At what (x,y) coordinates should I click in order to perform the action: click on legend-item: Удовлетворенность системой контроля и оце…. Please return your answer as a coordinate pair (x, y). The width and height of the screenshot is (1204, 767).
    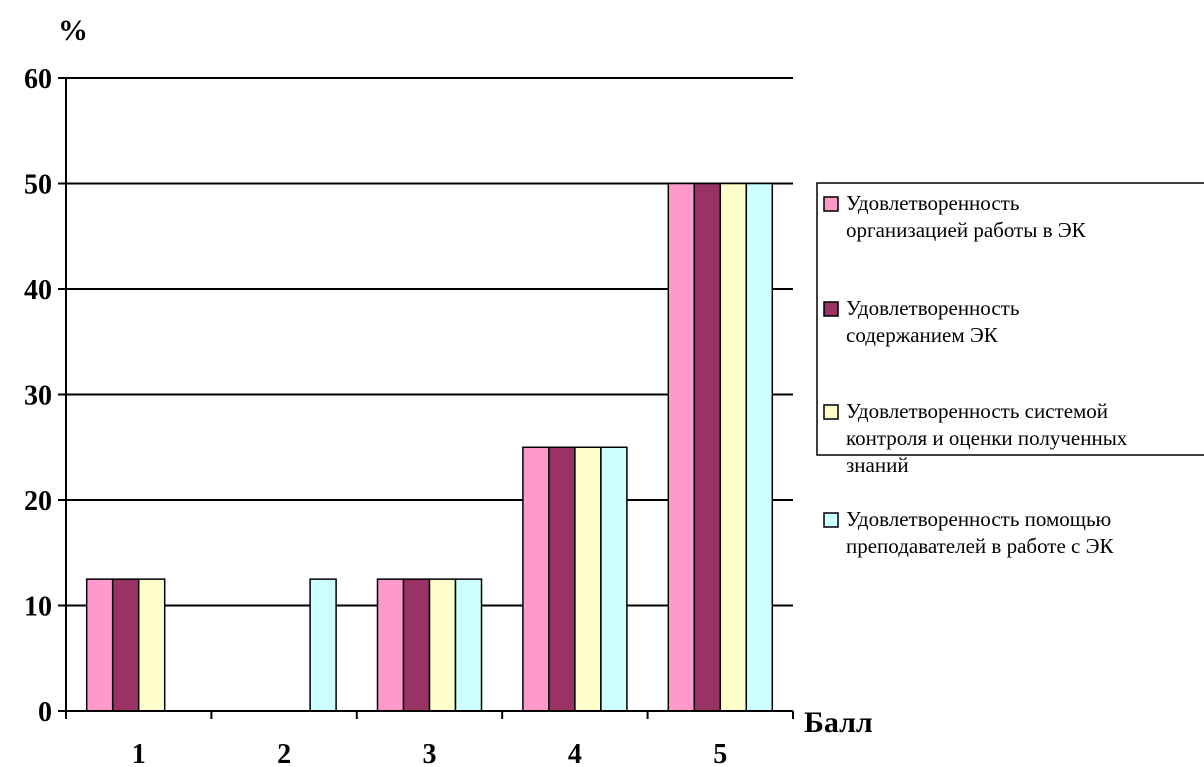
    Looking at the image, I should click on (975, 438).